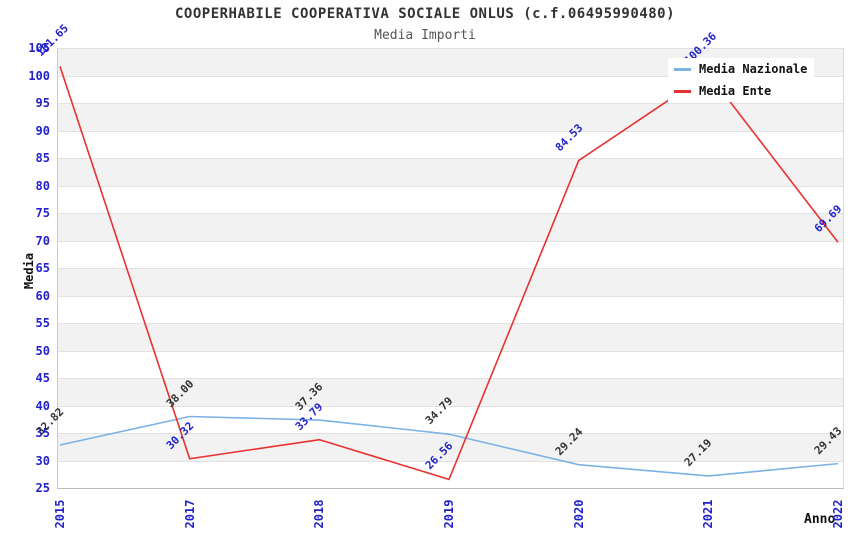  Describe the element at coordinates (42, 460) in the screenshot. I see `y-tick-label: 30` at that location.